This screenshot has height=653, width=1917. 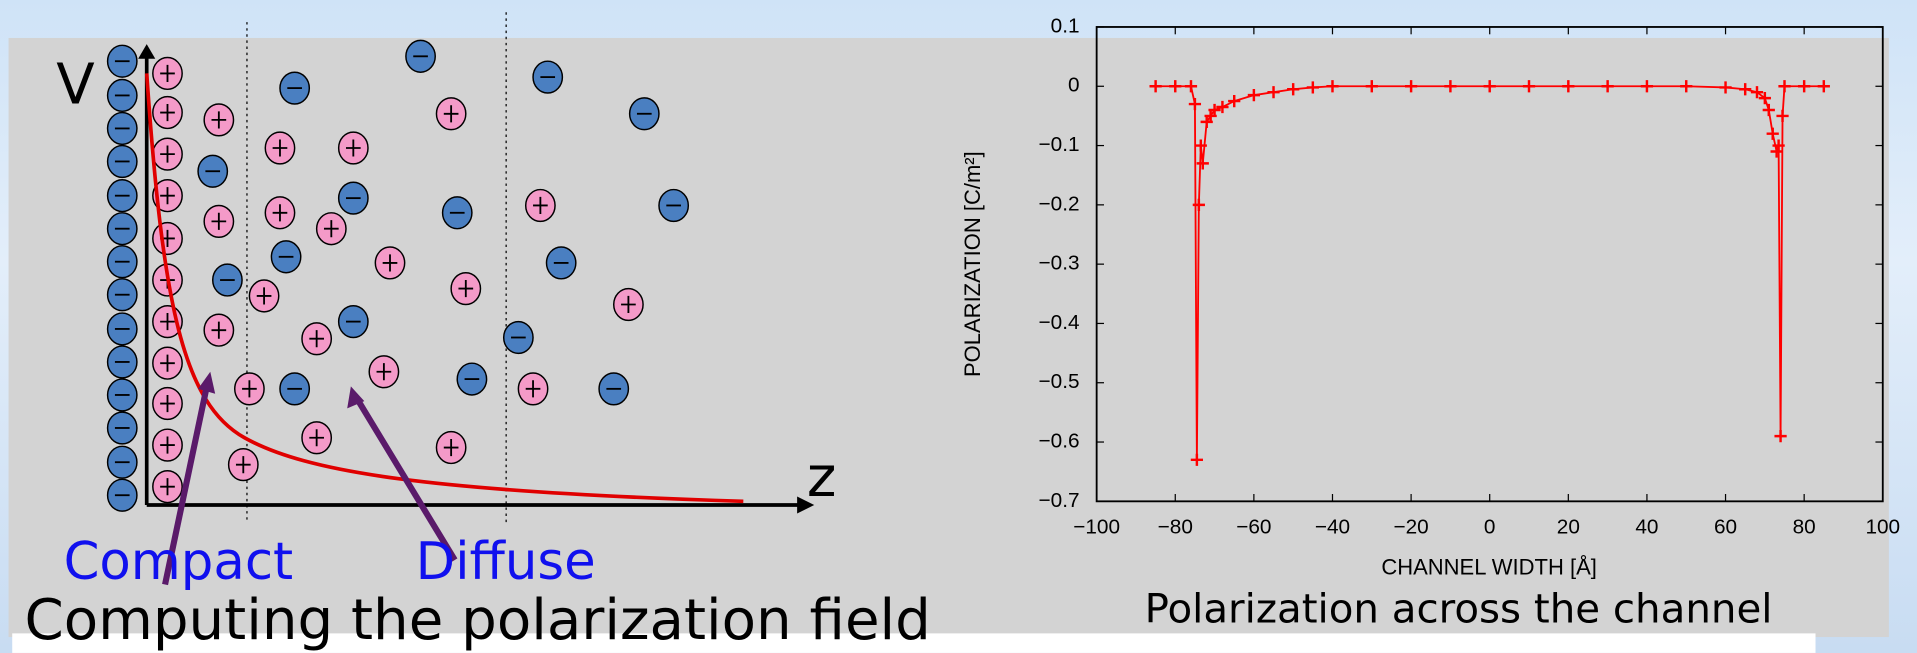 What do you see at coordinates (1065, 25) in the screenshot?
I see `y-tick-label: 0.1` at bounding box center [1065, 25].